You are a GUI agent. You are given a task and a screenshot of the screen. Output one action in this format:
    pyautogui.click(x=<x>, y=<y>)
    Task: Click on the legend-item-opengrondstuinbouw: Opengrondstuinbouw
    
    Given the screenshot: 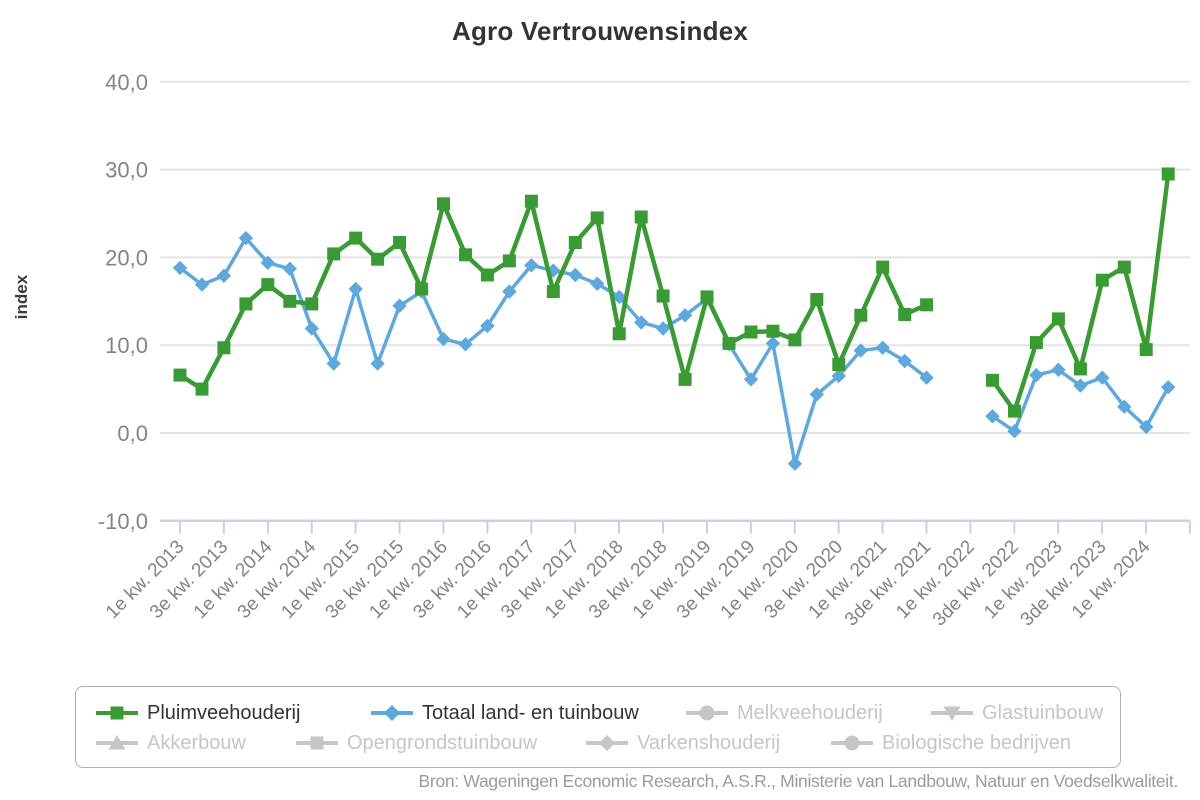 What is the action you would take?
    pyautogui.click(x=441, y=743)
    